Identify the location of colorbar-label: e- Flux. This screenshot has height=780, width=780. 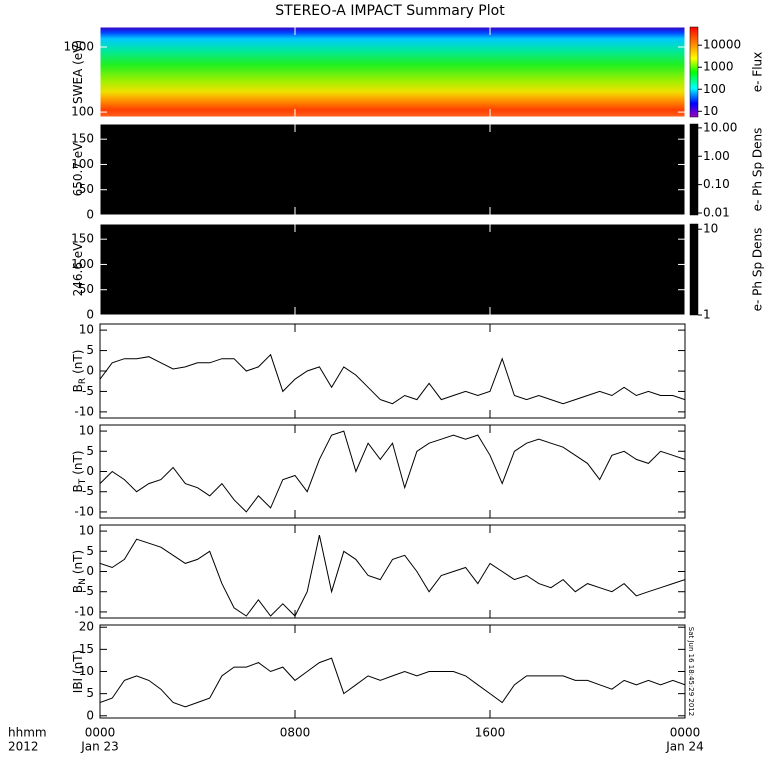
(758, 72).